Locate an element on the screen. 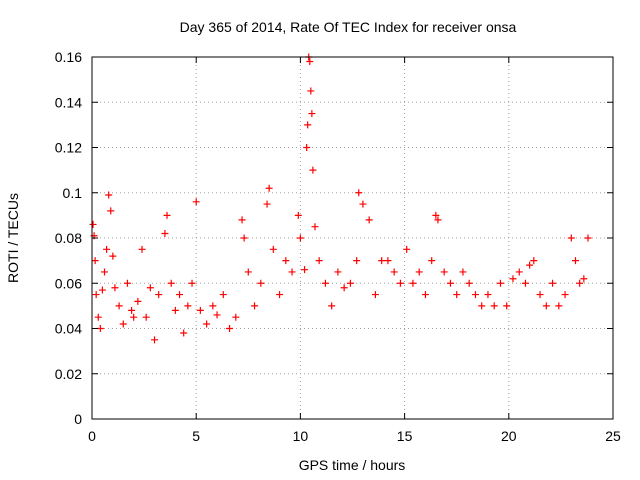  x-tick-label: 0 is located at coordinates (92, 436).